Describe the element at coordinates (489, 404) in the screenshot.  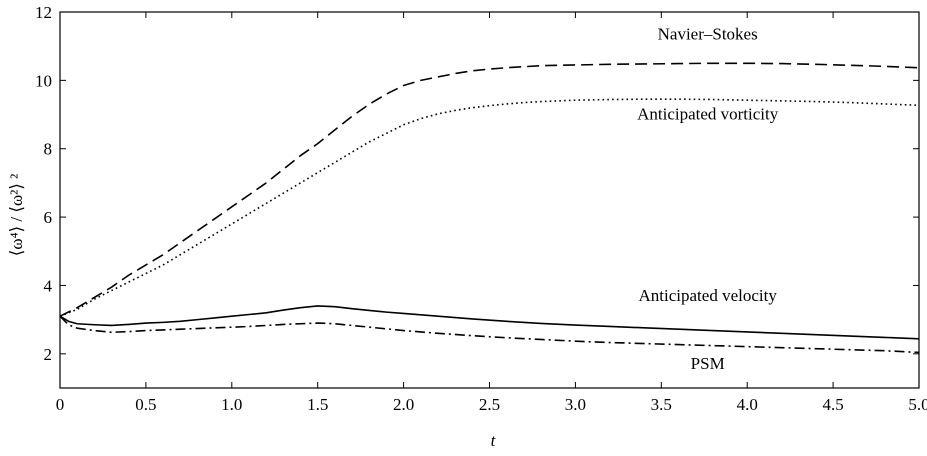
I see `x-tick-label: 2.5` at that location.